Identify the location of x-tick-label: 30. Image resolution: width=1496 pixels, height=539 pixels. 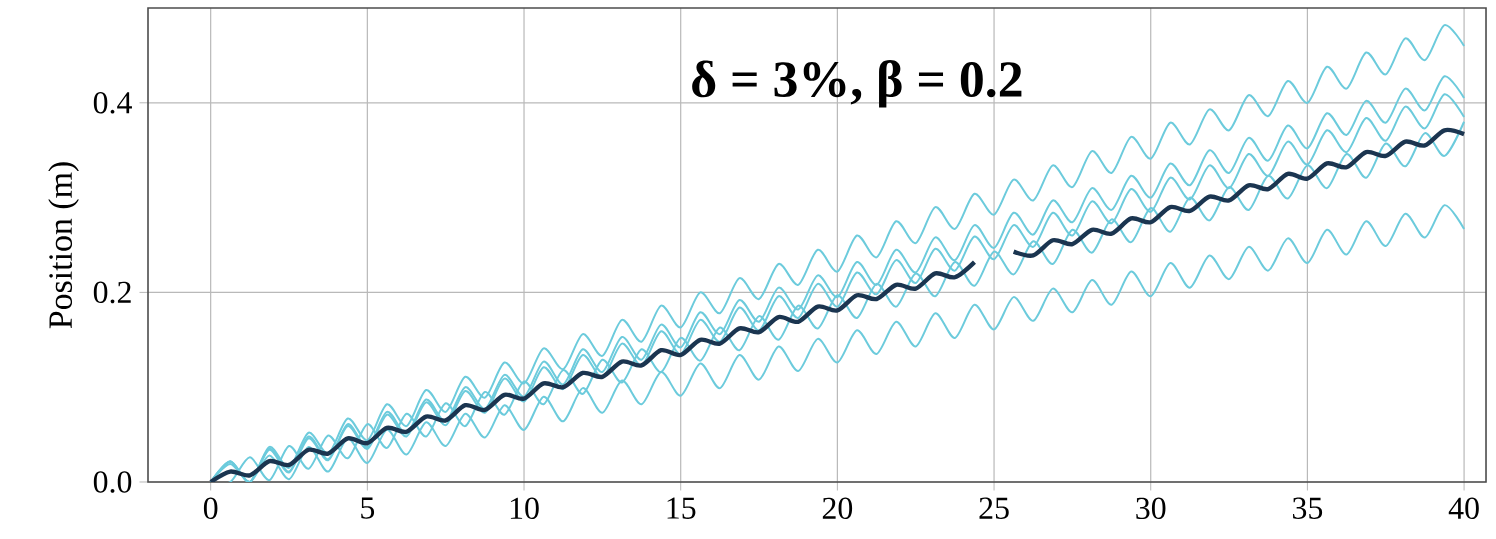
(1151, 508).